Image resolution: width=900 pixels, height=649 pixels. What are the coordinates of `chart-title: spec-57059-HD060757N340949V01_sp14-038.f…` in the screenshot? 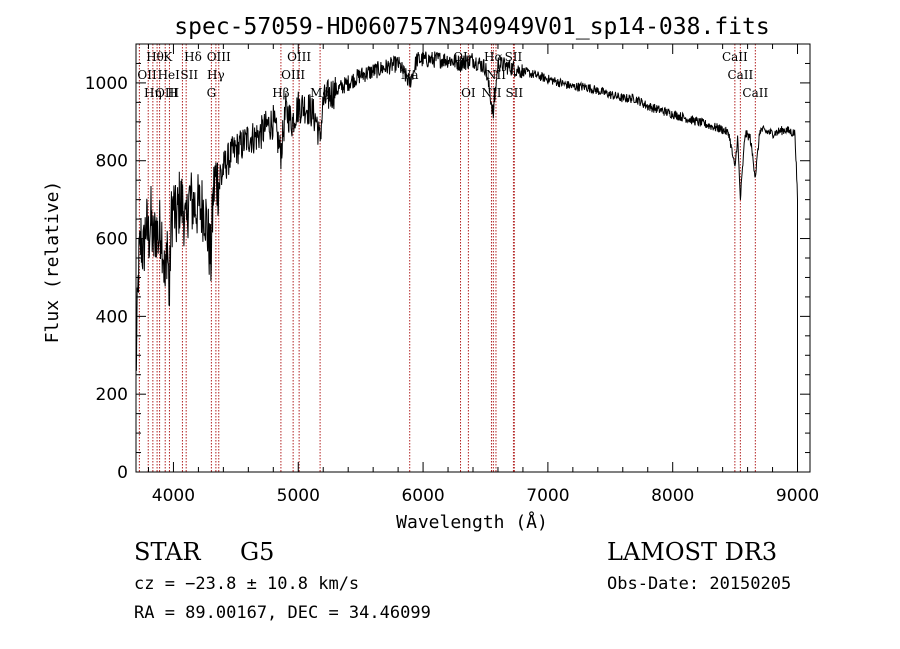 It's located at (471, 27).